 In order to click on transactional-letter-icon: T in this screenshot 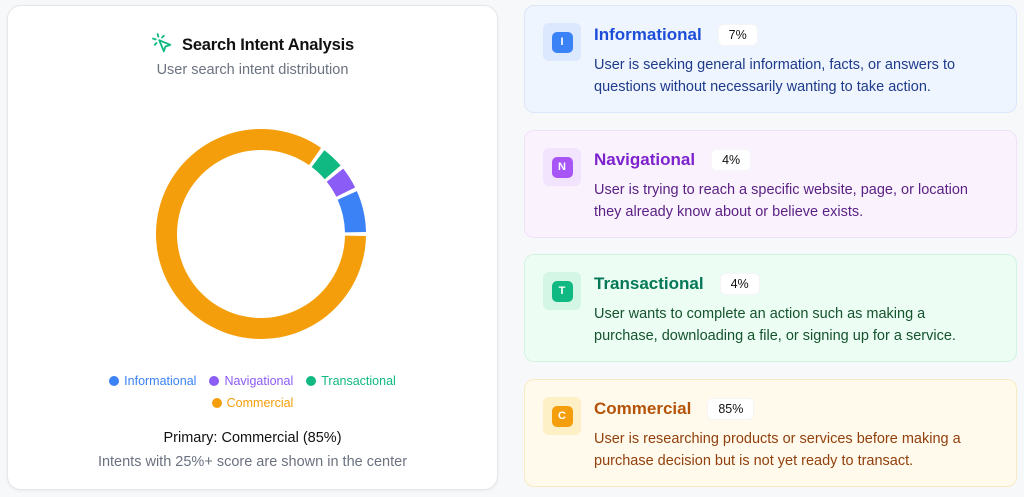, I will do `click(562, 291)`.